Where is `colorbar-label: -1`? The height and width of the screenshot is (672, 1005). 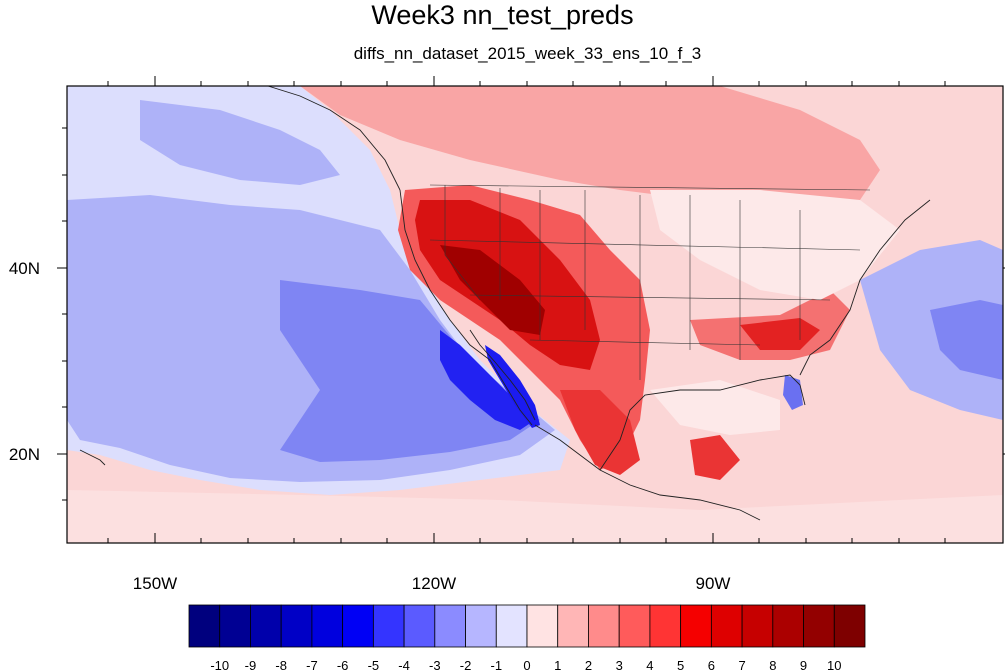 colorbar-label: -1 is located at coordinates (496, 665).